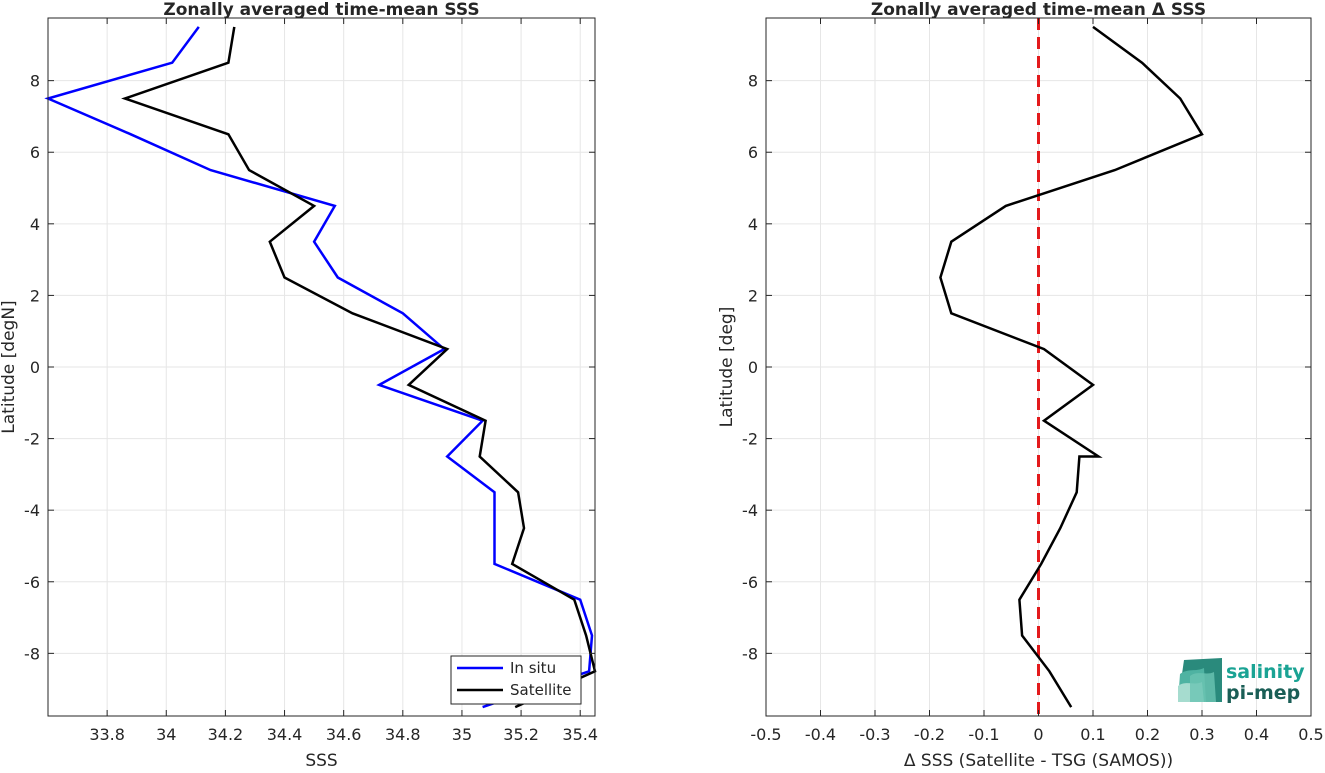  What do you see at coordinates (580, 734) in the screenshot?
I see `x-tick-label: 35.4` at bounding box center [580, 734].